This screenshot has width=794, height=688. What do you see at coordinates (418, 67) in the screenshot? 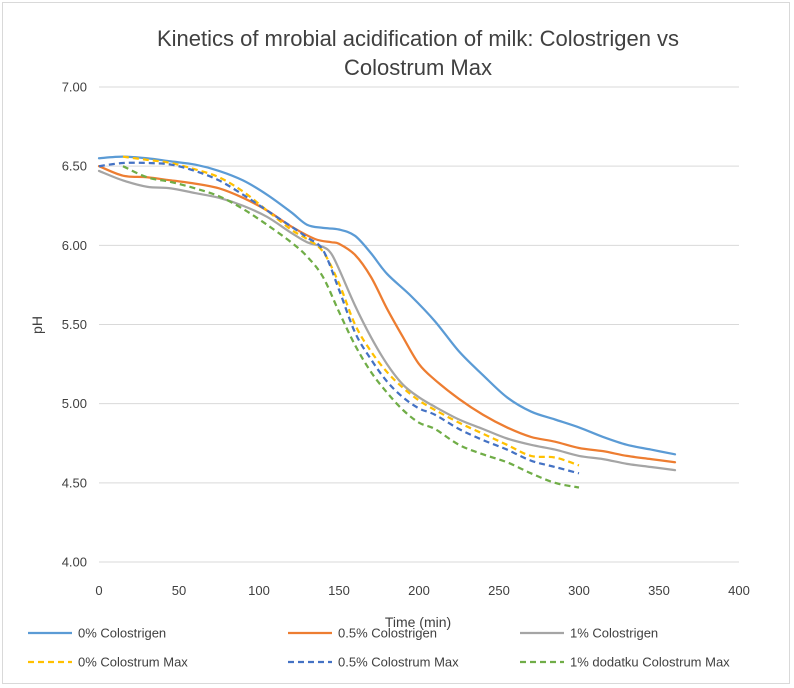
I see `chart-title-line-2: Colostrum Max` at bounding box center [418, 67].